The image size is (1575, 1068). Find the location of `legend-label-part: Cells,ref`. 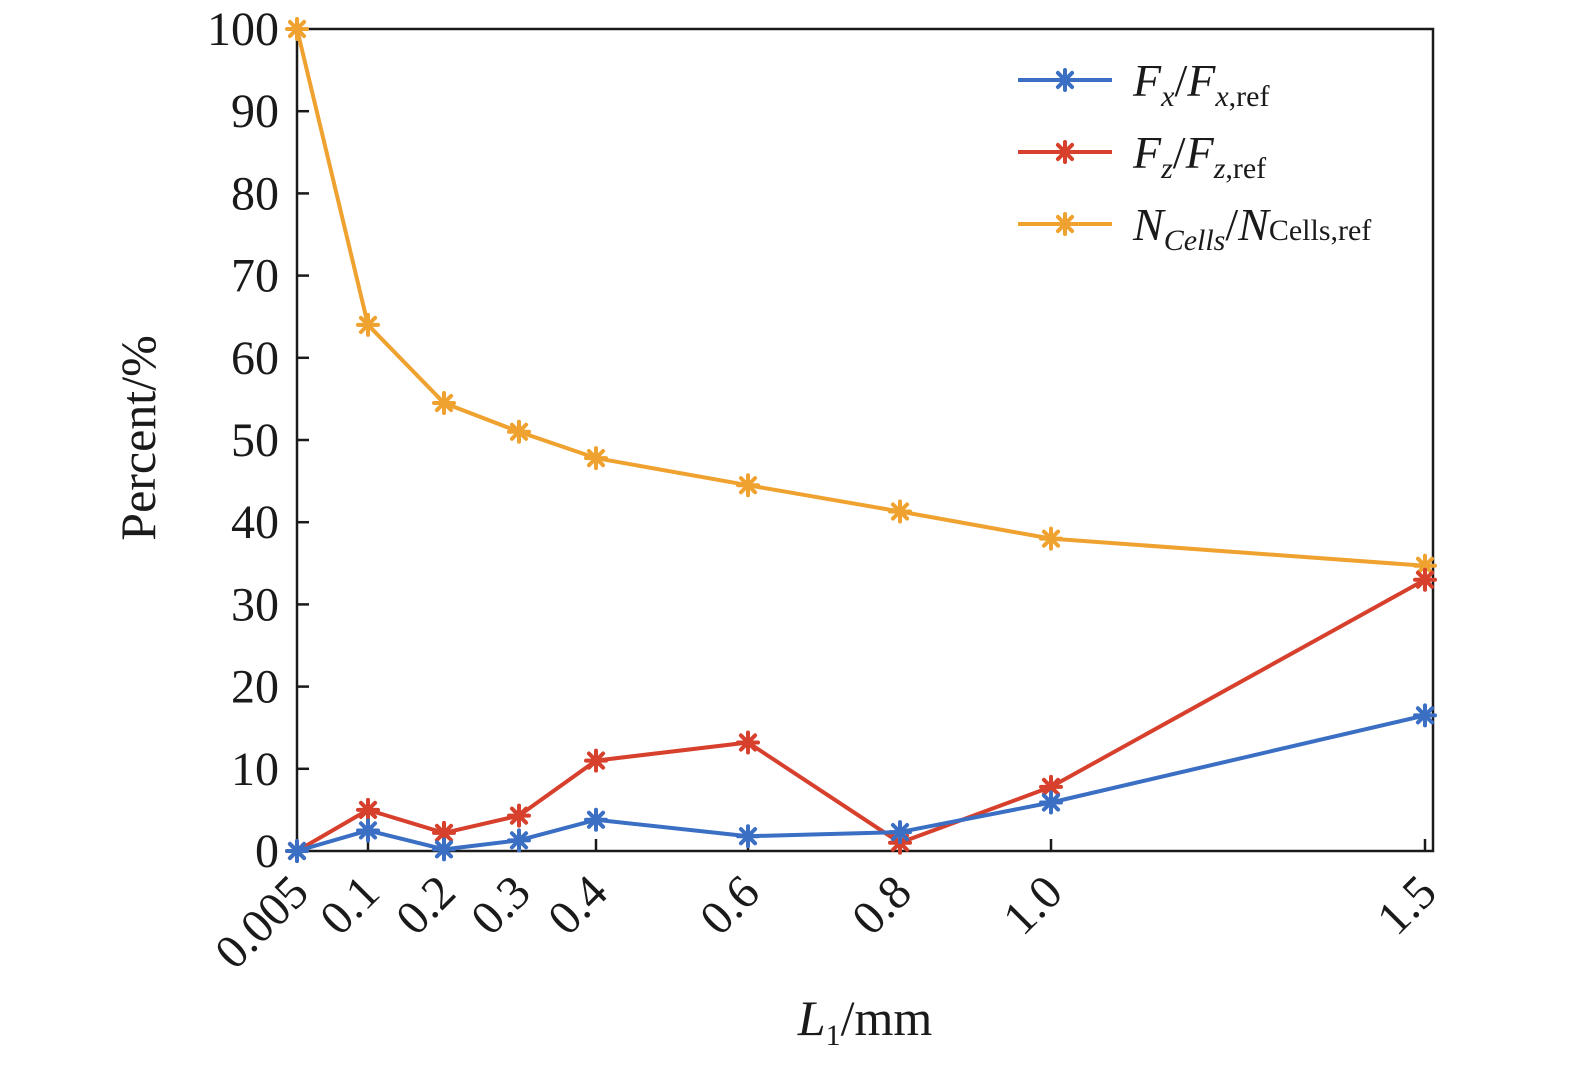

legend-label-part: Cells,ref is located at coordinates (1320, 230).